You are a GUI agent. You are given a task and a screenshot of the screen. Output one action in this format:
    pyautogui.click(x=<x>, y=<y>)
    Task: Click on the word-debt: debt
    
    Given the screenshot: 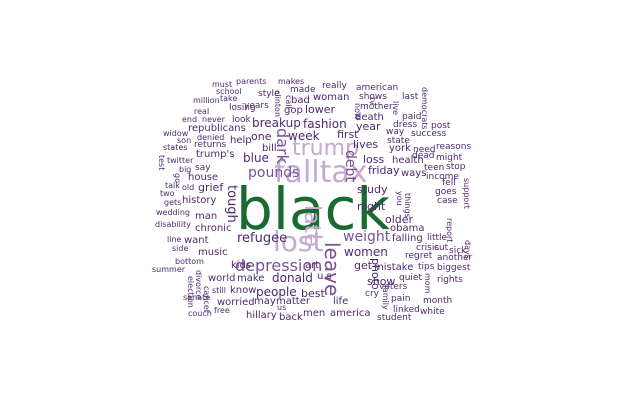 What is the action you would take?
    pyautogui.click(x=350, y=166)
    